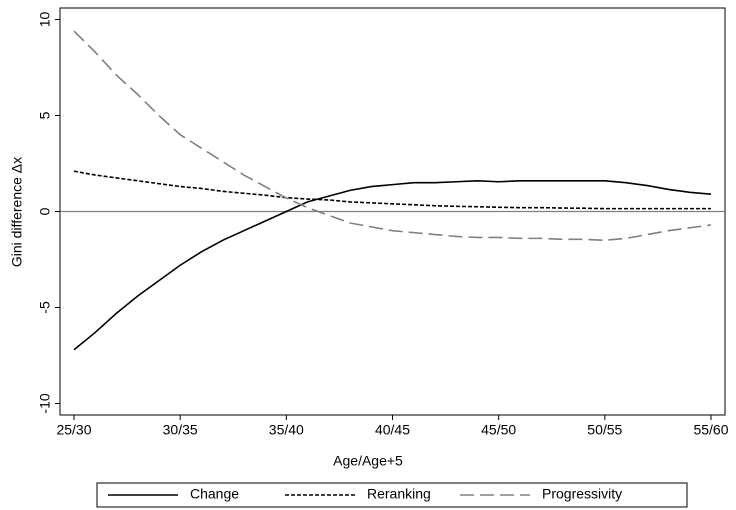 The height and width of the screenshot is (510, 736). Describe the element at coordinates (286, 430) in the screenshot. I see `x-tick-label: 35/40` at that location.